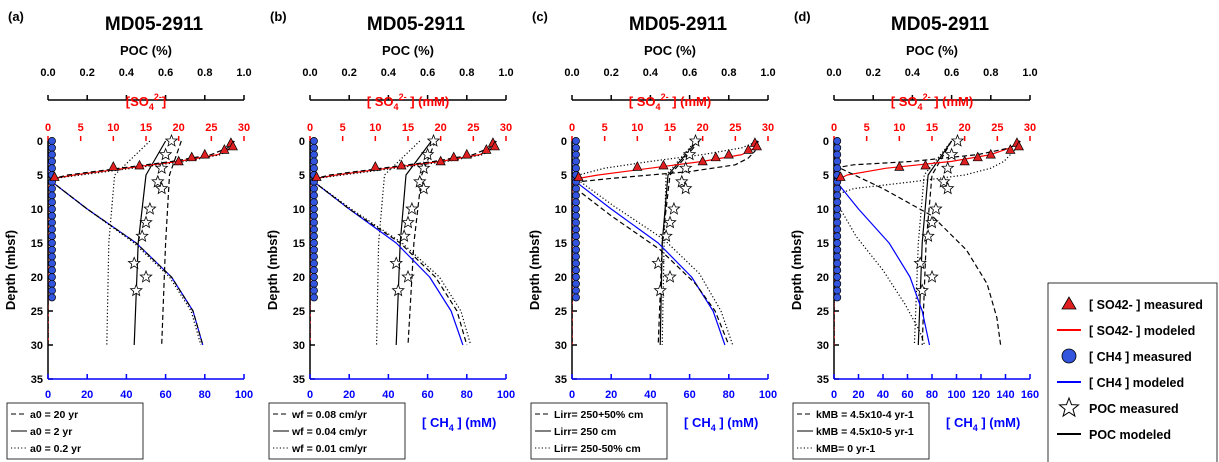 The width and height of the screenshot is (1219, 462). What do you see at coordinates (10, 270) in the screenshot?
I see `depth-axis-label: Depth (mbsf)` at bounding box center [10, 270].